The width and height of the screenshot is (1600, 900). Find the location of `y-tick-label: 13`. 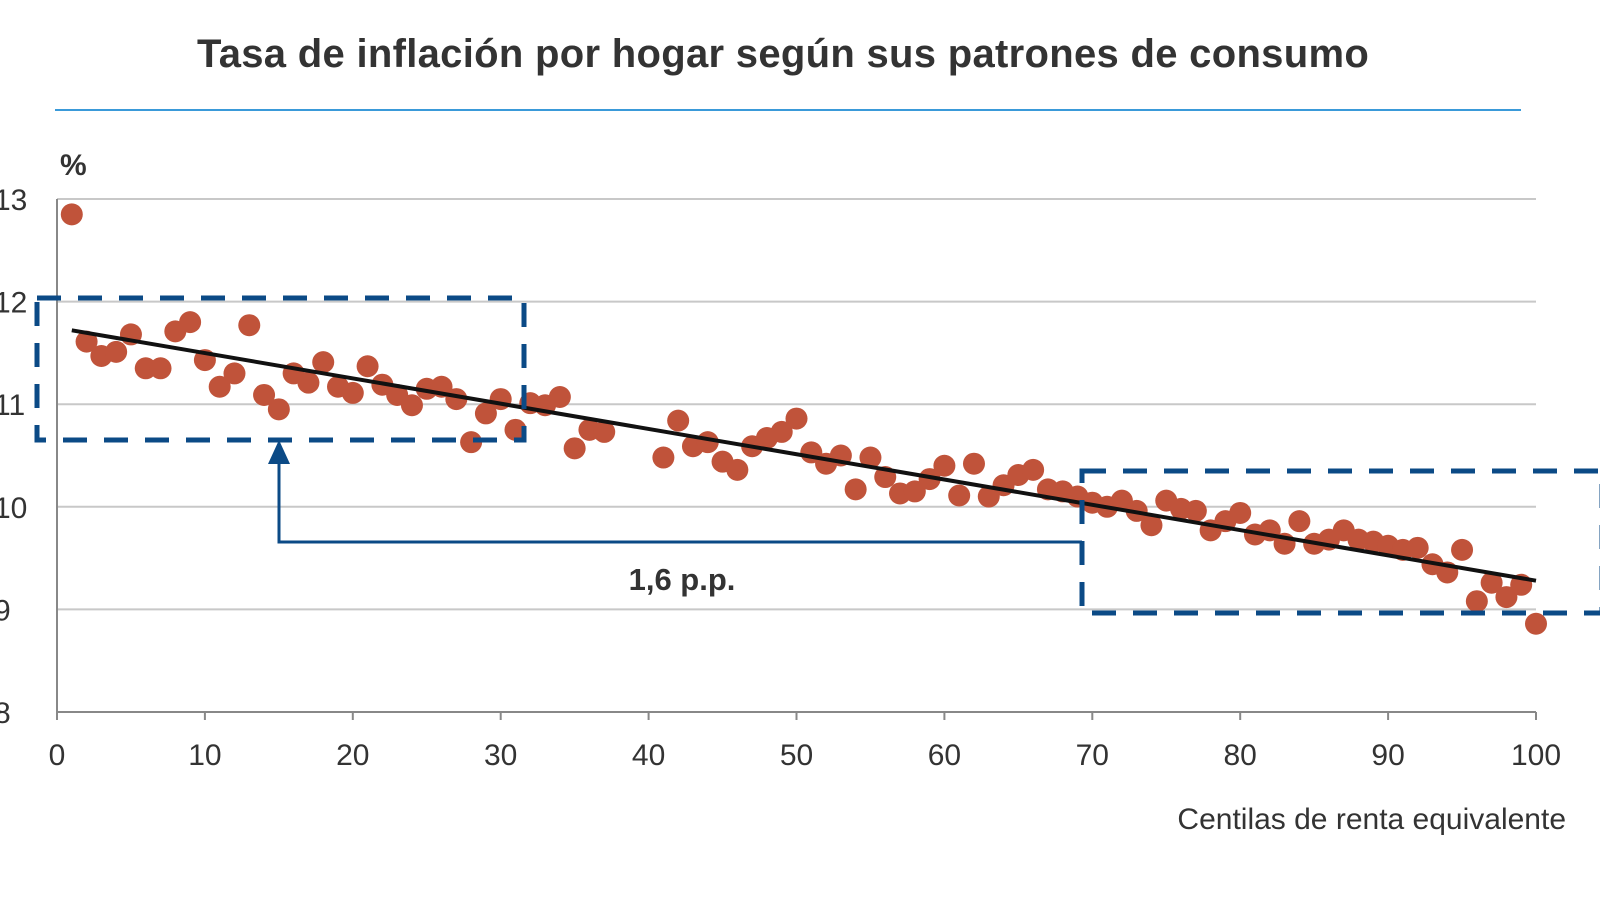

y-tick-label: 13 is located at coordinates (13, 200).